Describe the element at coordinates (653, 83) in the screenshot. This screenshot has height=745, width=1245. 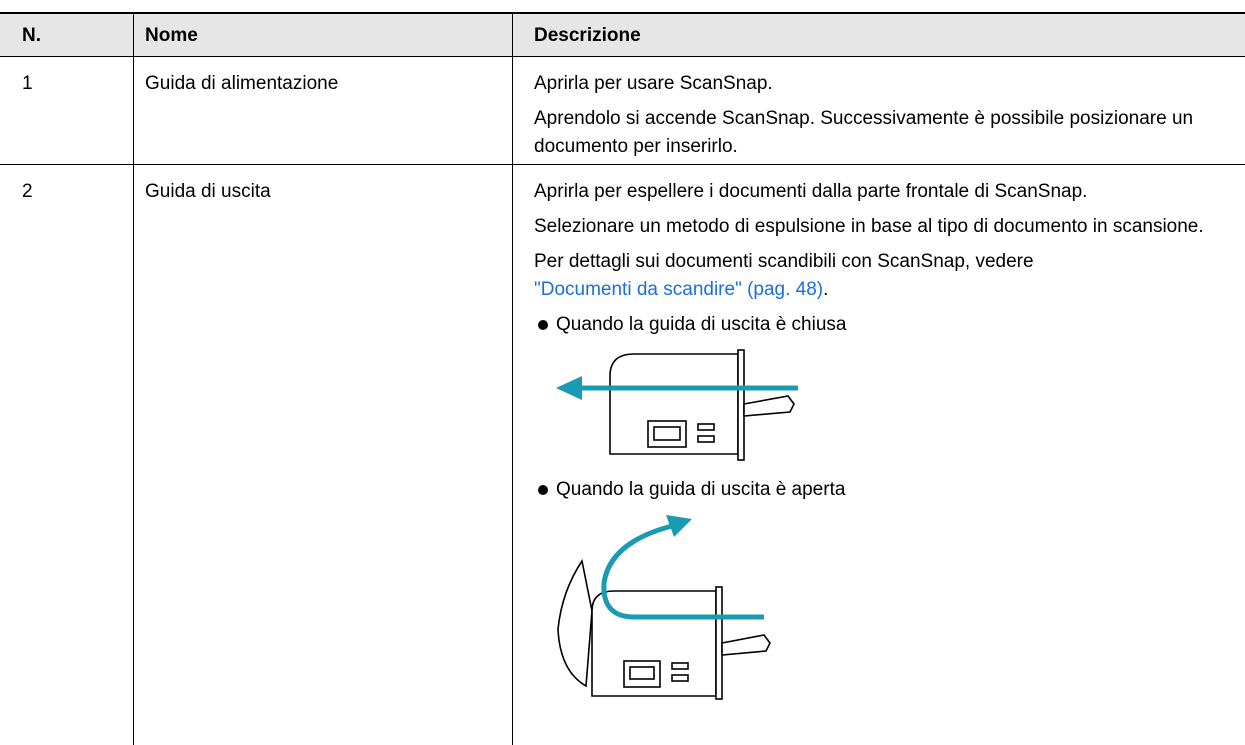
I see `paragraph: Aprirla per usare ScanSnap.` at that location.